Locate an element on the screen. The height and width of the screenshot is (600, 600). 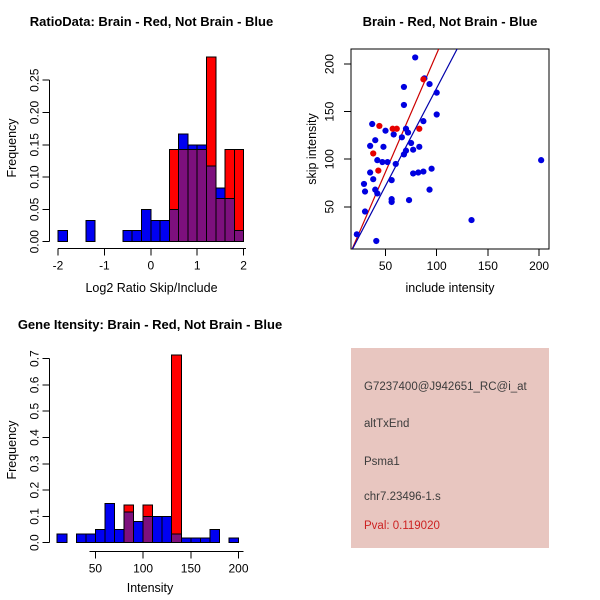
svg-text: 0.5 is located at coordinates (34, 411).